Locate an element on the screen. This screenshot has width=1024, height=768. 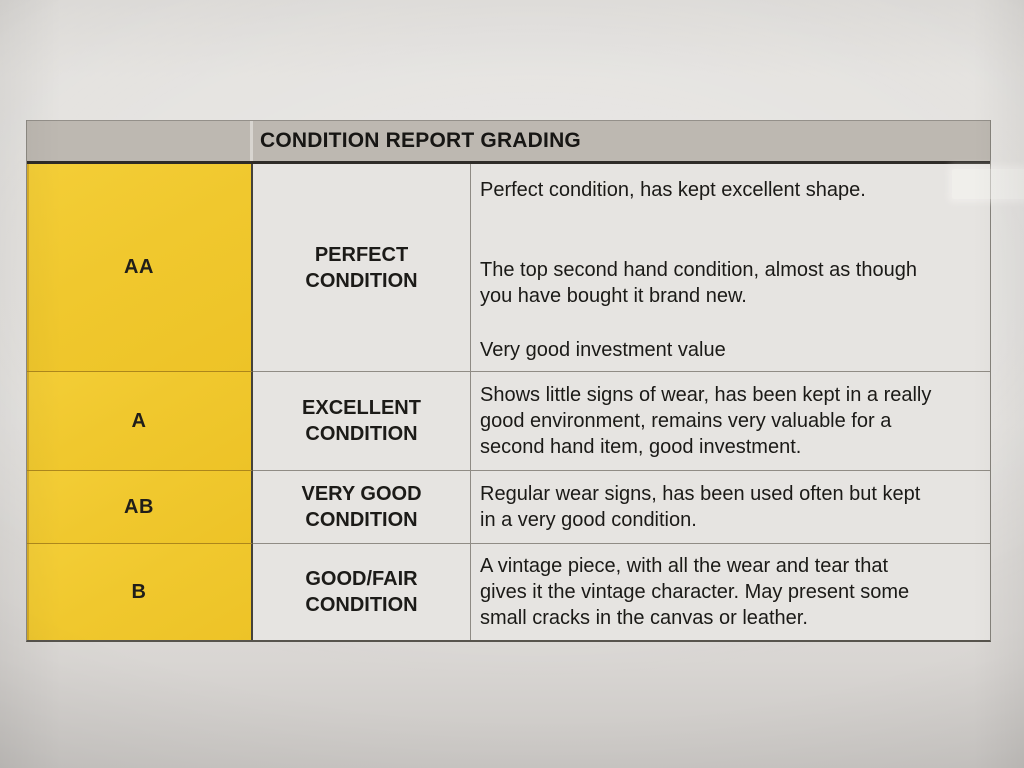
condition-cell: VERY GOOD CONDITION is located at coordinates (362, 506).